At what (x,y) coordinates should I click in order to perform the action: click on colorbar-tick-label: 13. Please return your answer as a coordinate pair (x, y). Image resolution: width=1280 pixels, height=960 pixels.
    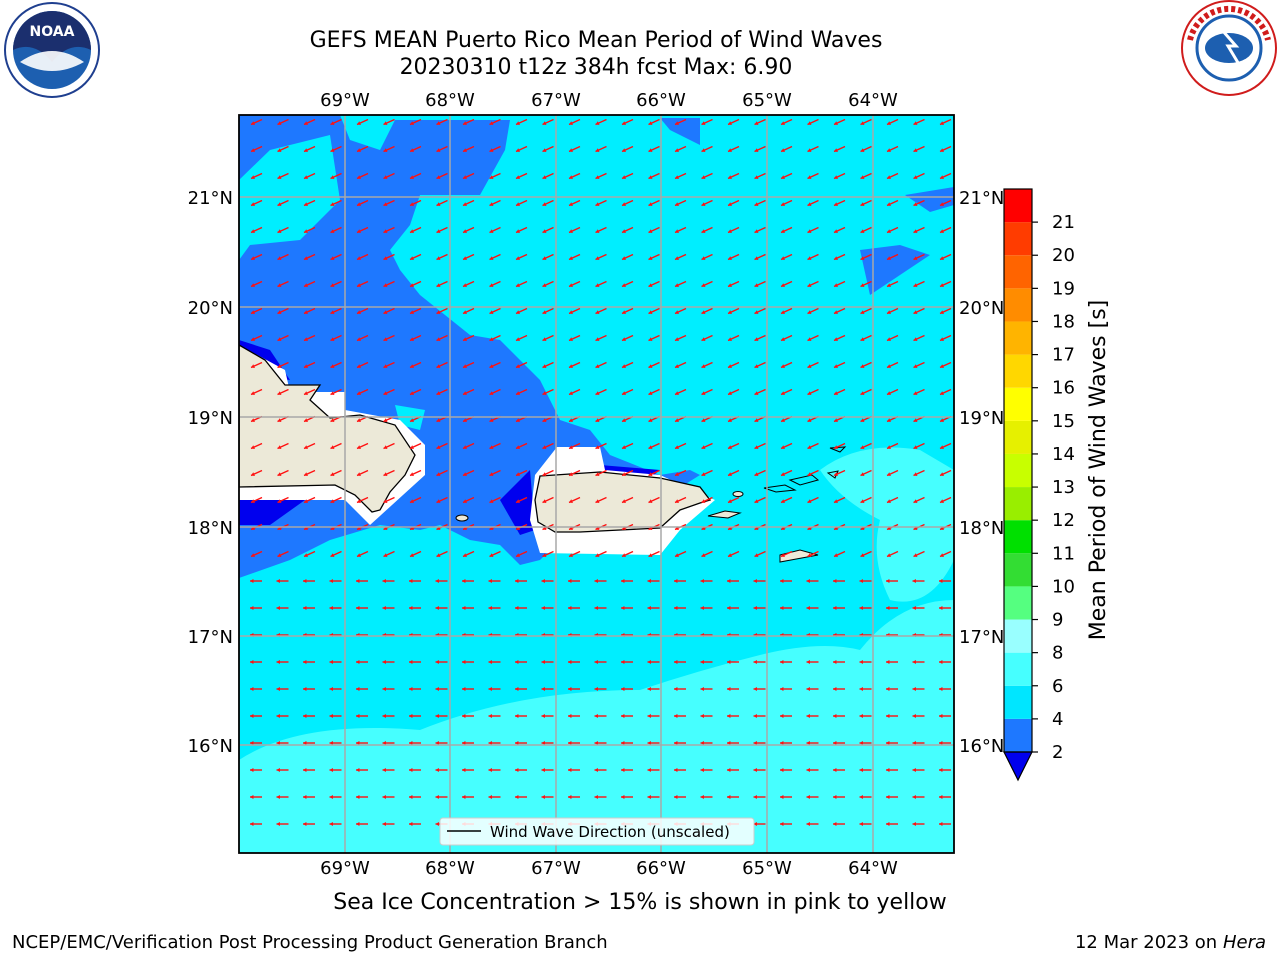
    Looking at the image, I should click on (1063, 487).